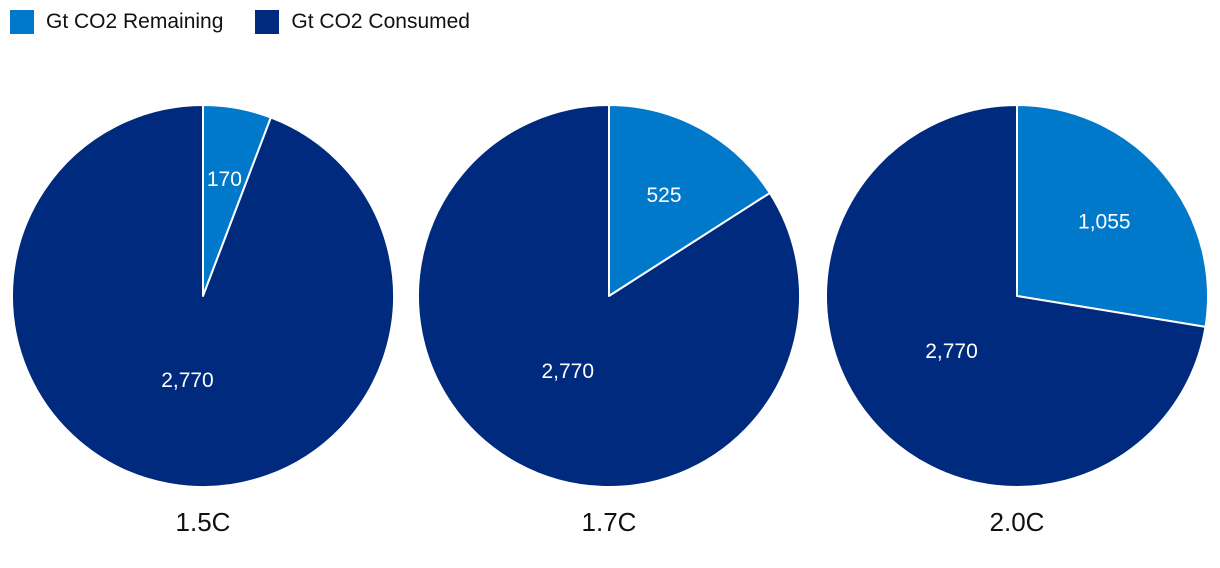  What do you see at coordinates (1104, 221) in the screenshot?
I see `pie-3-label-gt-co2-remaining: 1,055` at bounding box center [1104, 221].